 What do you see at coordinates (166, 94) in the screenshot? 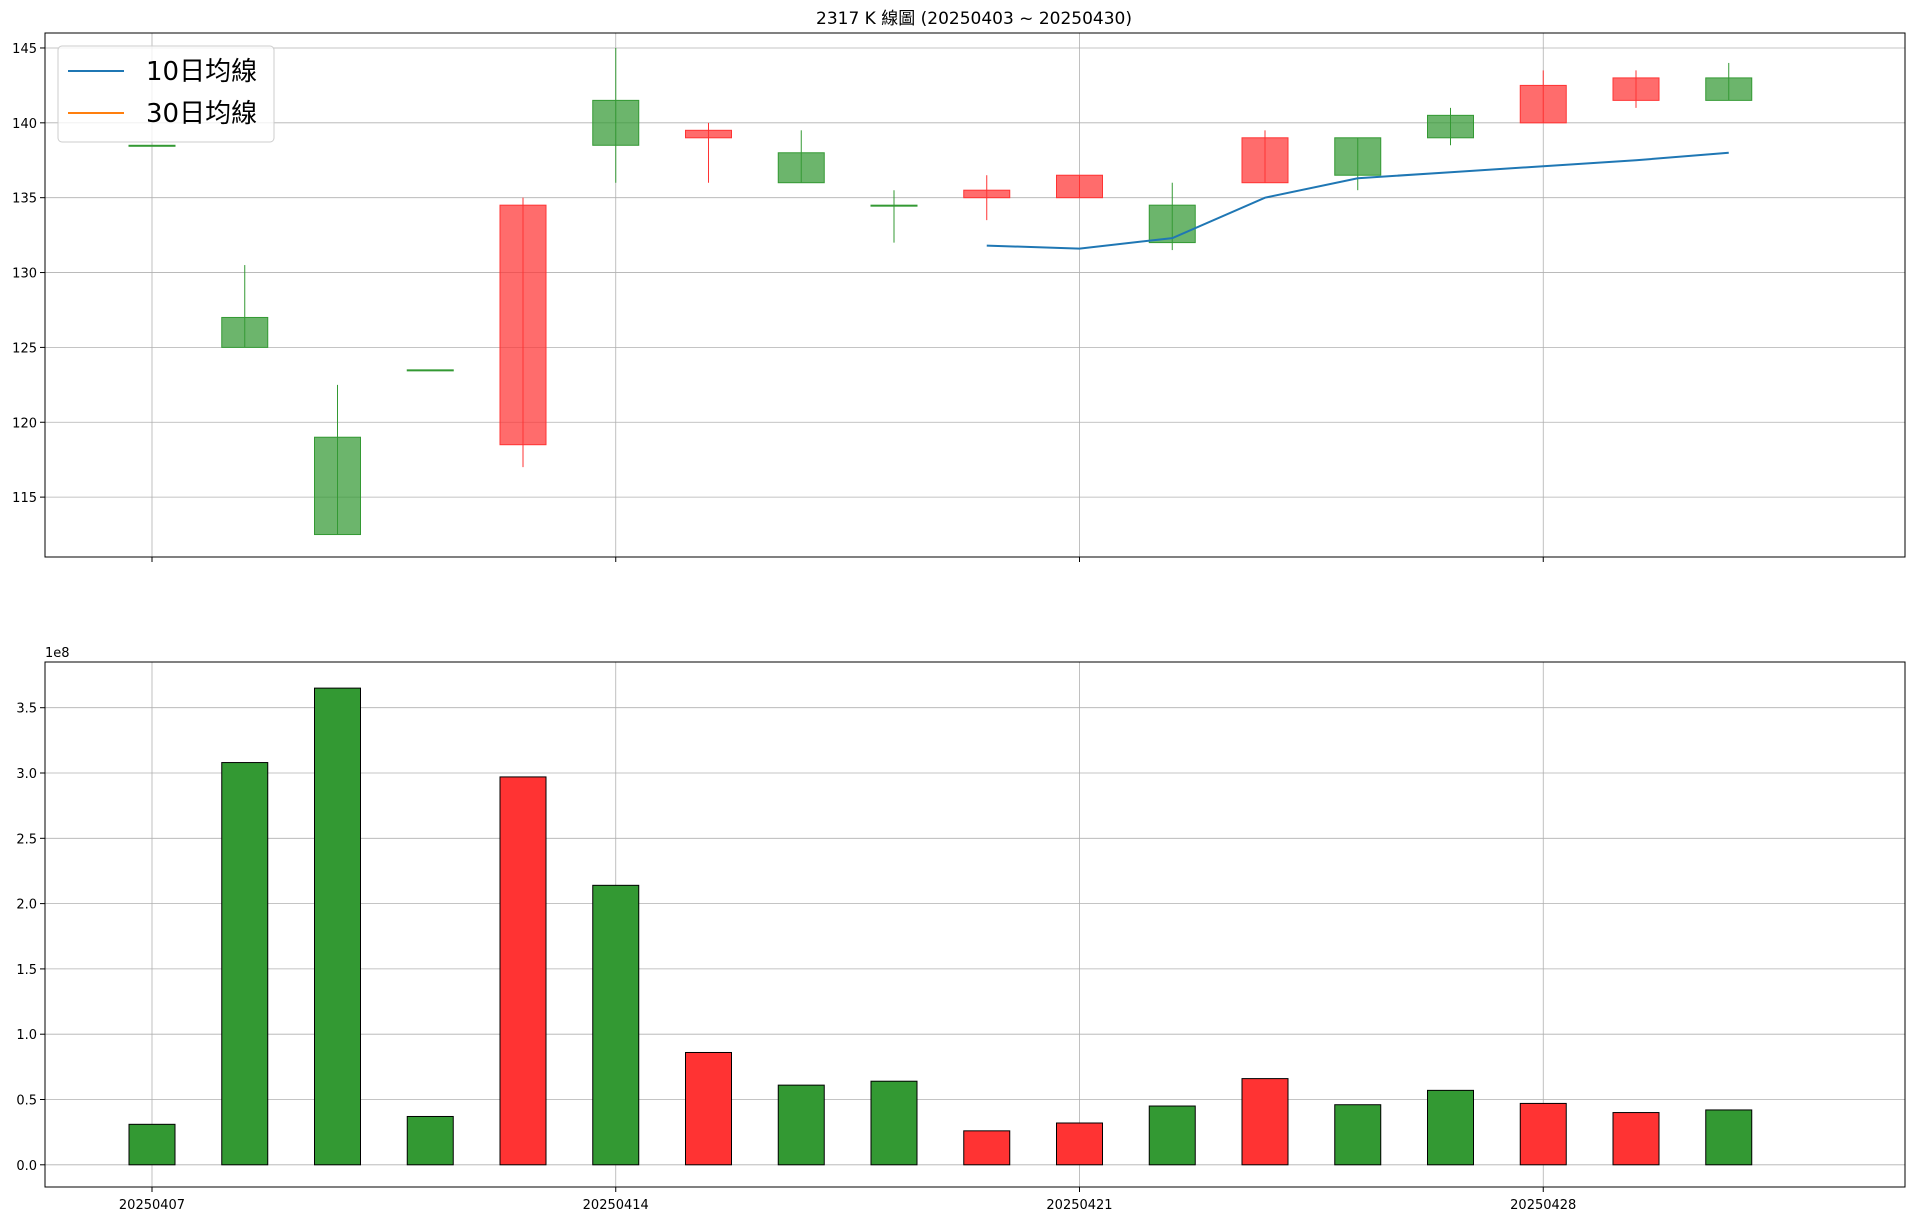
I see `legend: 10日均線 30日均線` at bounding box center [166, 94].